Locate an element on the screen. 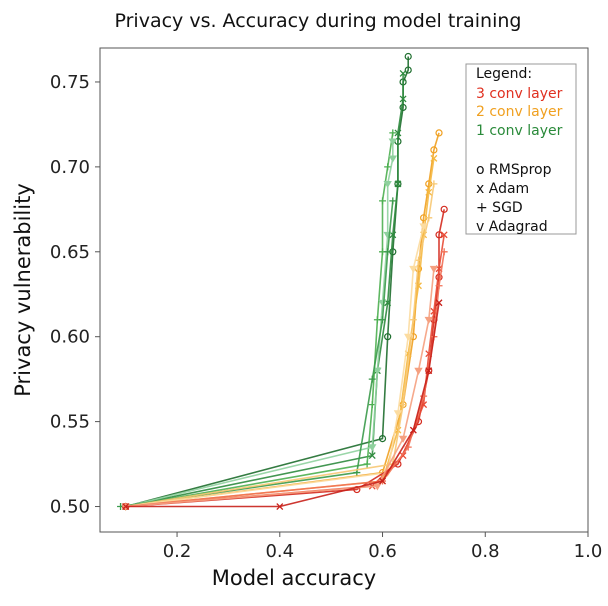 This screenshot has height=606, width=608. y-tick-label: 0.70 is located at coordinates (70, 167).